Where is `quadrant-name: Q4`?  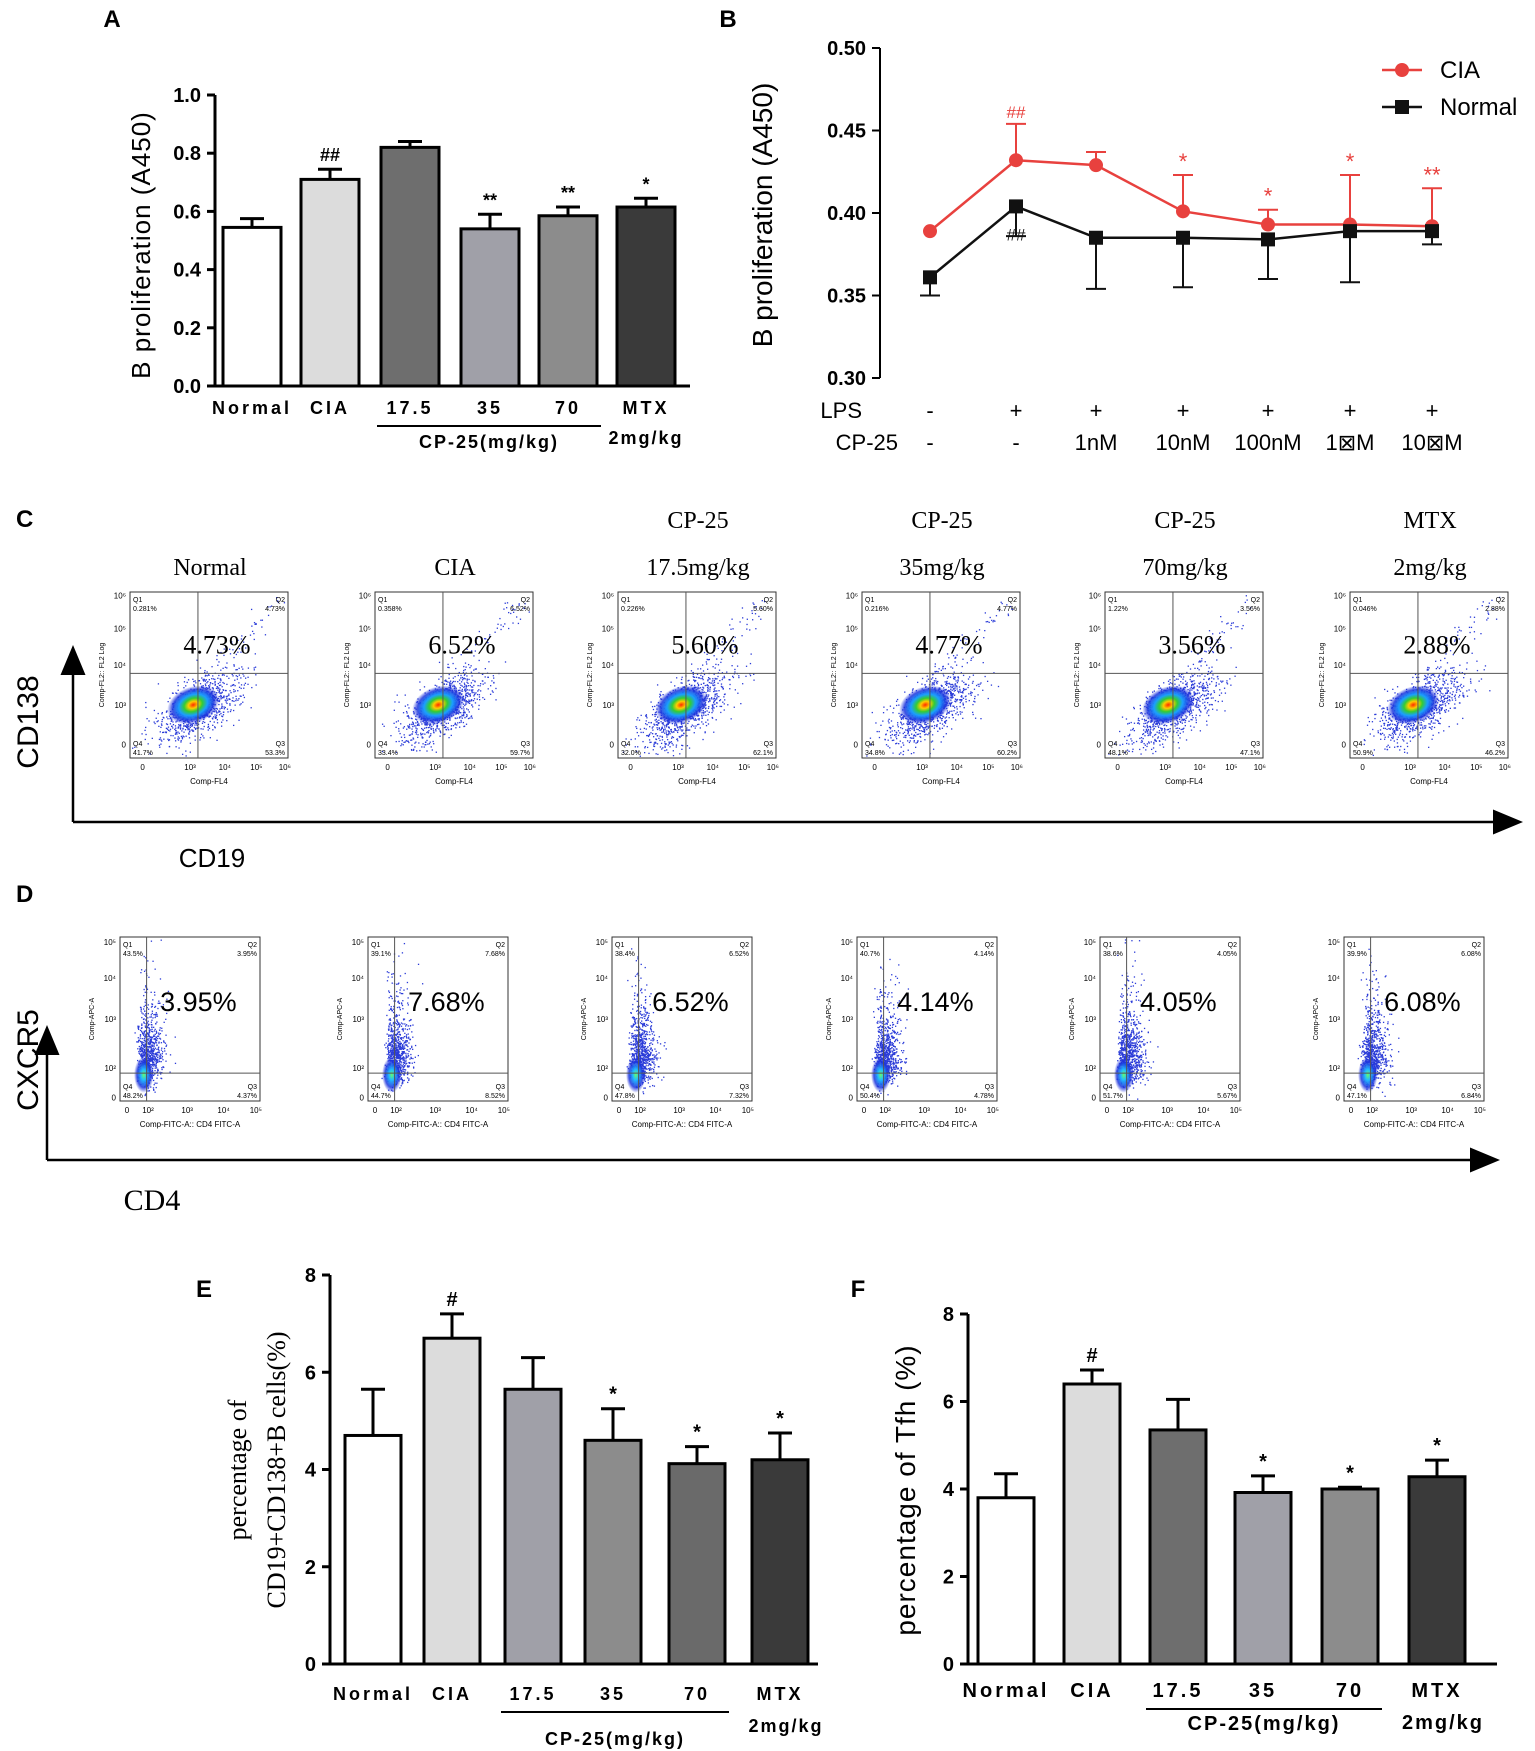
quadrant-name: Q4 is located at coordinates (137, 744).